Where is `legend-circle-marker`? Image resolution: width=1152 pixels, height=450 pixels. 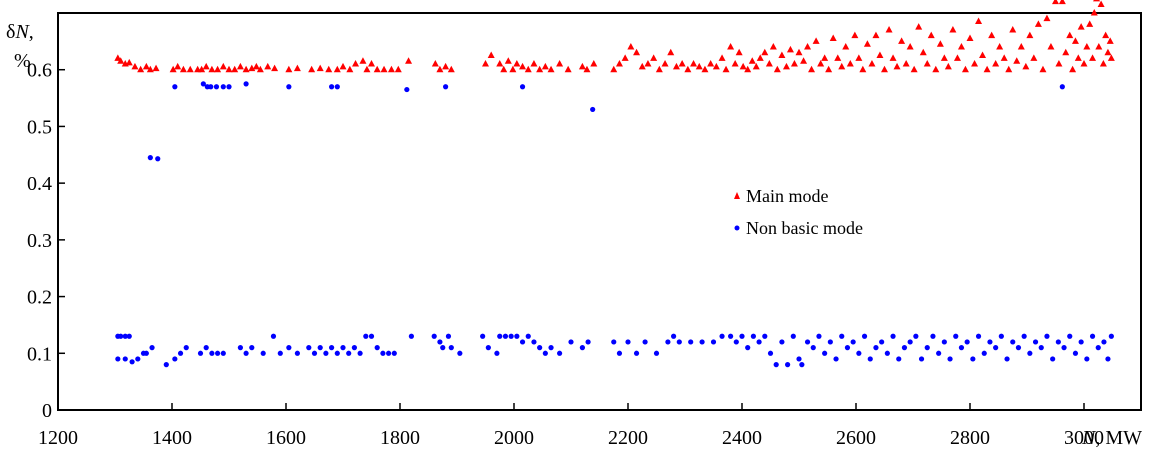 legend-circle-marker is located at coordinates (737, 228).